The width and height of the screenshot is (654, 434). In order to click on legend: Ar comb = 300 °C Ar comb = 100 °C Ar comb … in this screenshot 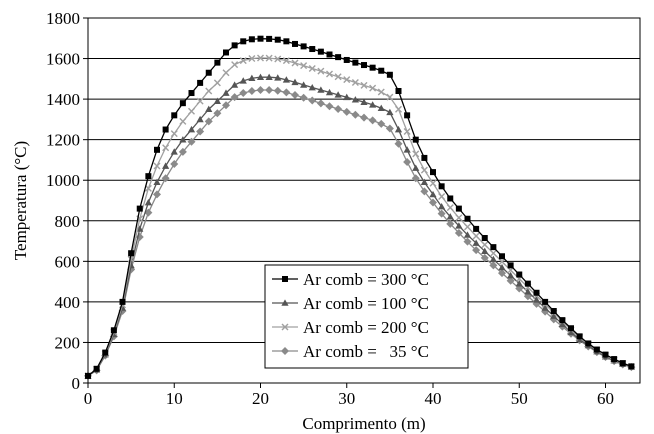, I will do `click(366, 316)`.